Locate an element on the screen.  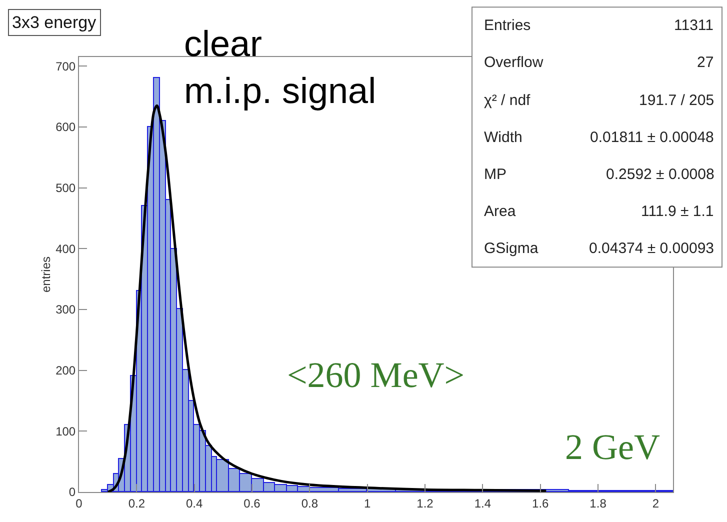
annotation: <260 MeV> is located at coordinates (376, 375).